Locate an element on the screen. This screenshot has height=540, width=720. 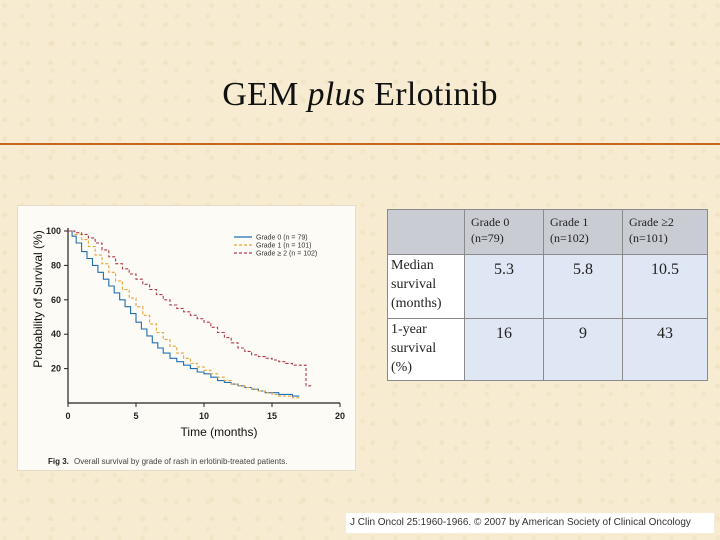
table-cell: 43 is located at coordinates (665, 349).